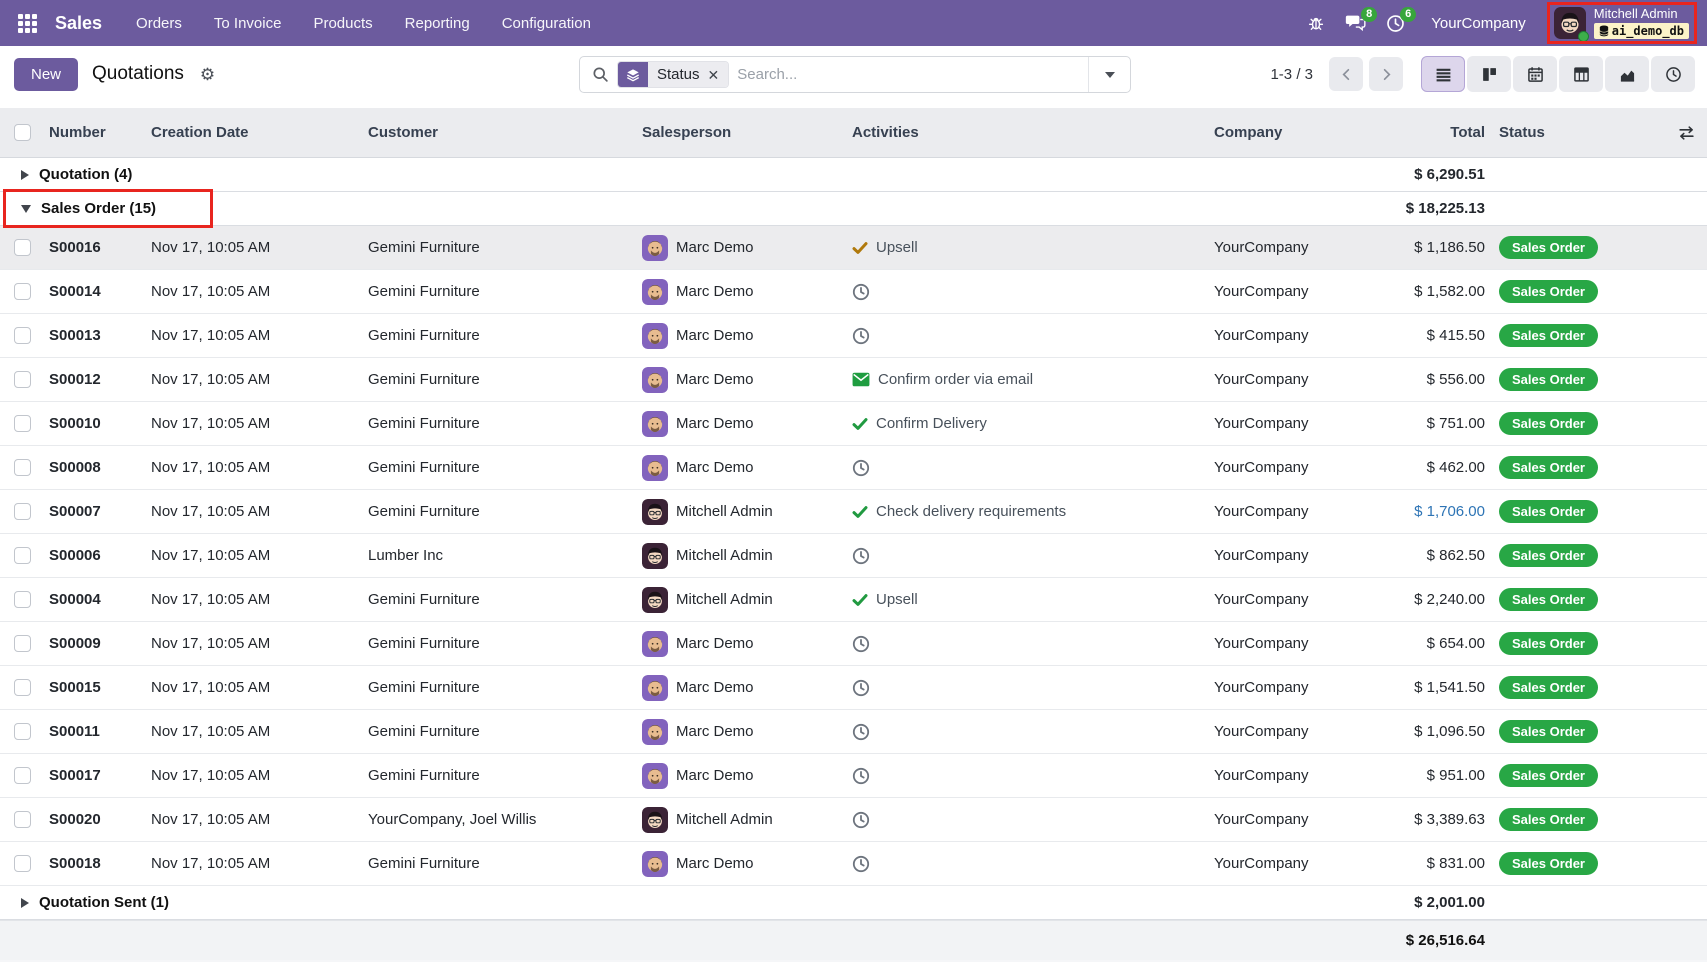 The height and width of the screenshot is (962, 1707). Describe the element at coordinates (713, 74) in the screenshot. I see `facet-remove-icon: ✕` at that location.